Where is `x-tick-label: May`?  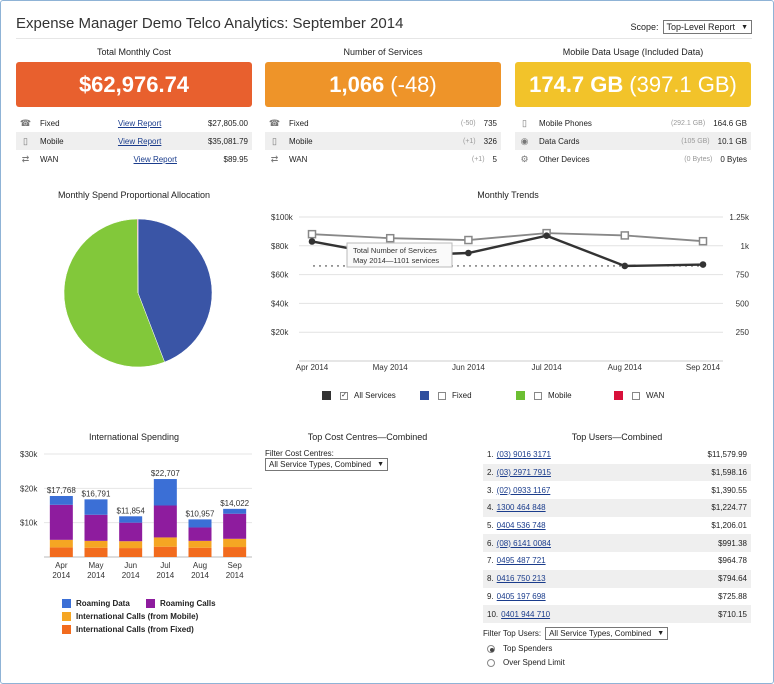 x-tick-label: May is located at coordinates (95, 565).